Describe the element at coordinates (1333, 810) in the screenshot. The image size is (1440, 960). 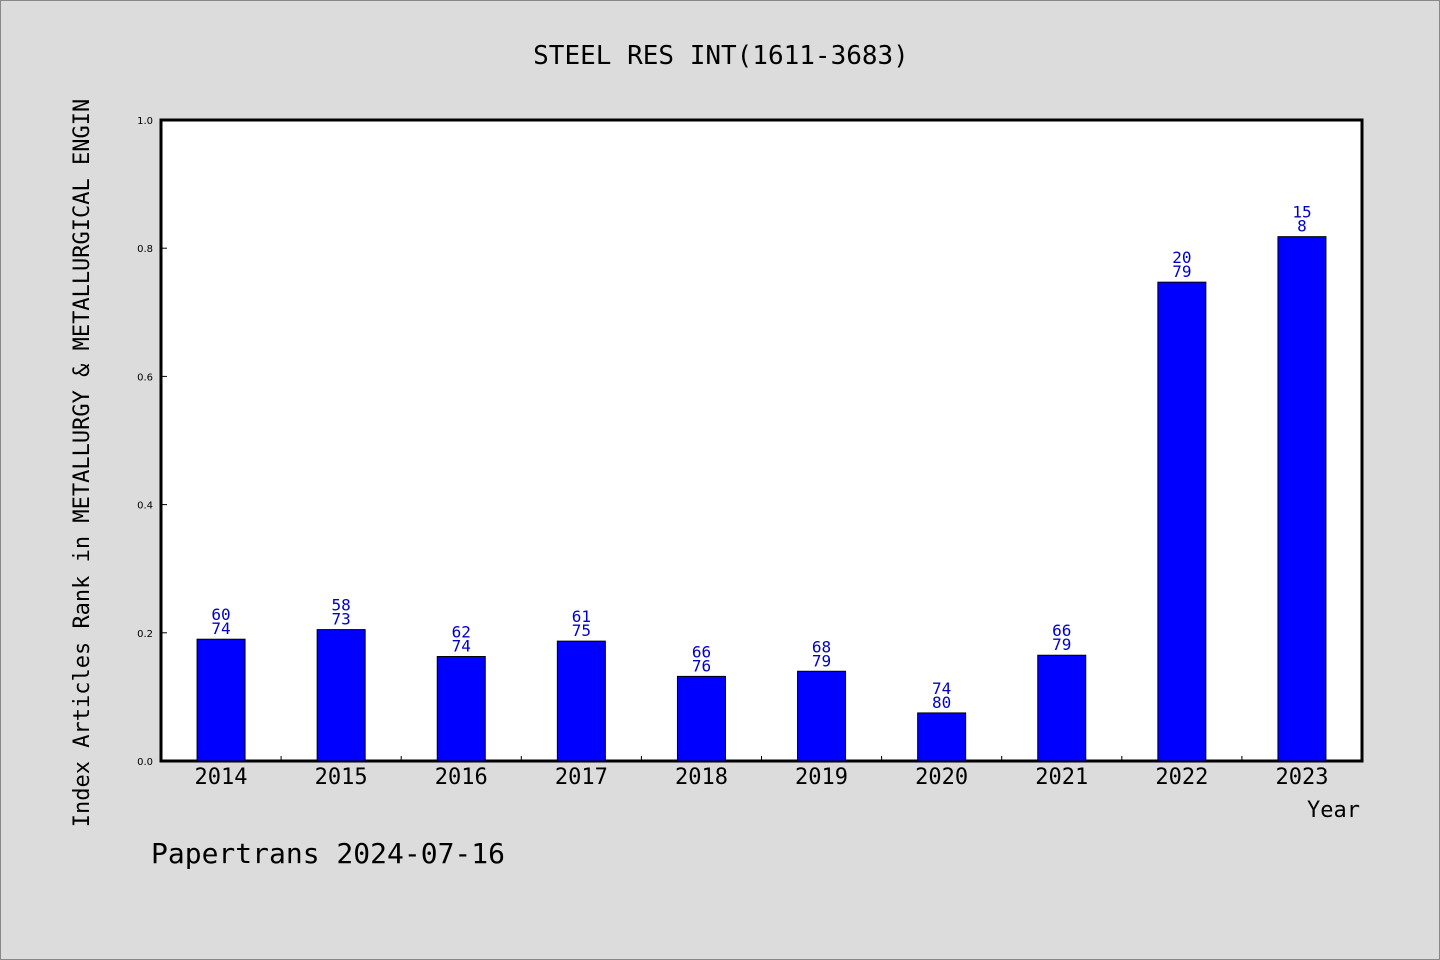
I see `x-axis-label: Year` at that location.